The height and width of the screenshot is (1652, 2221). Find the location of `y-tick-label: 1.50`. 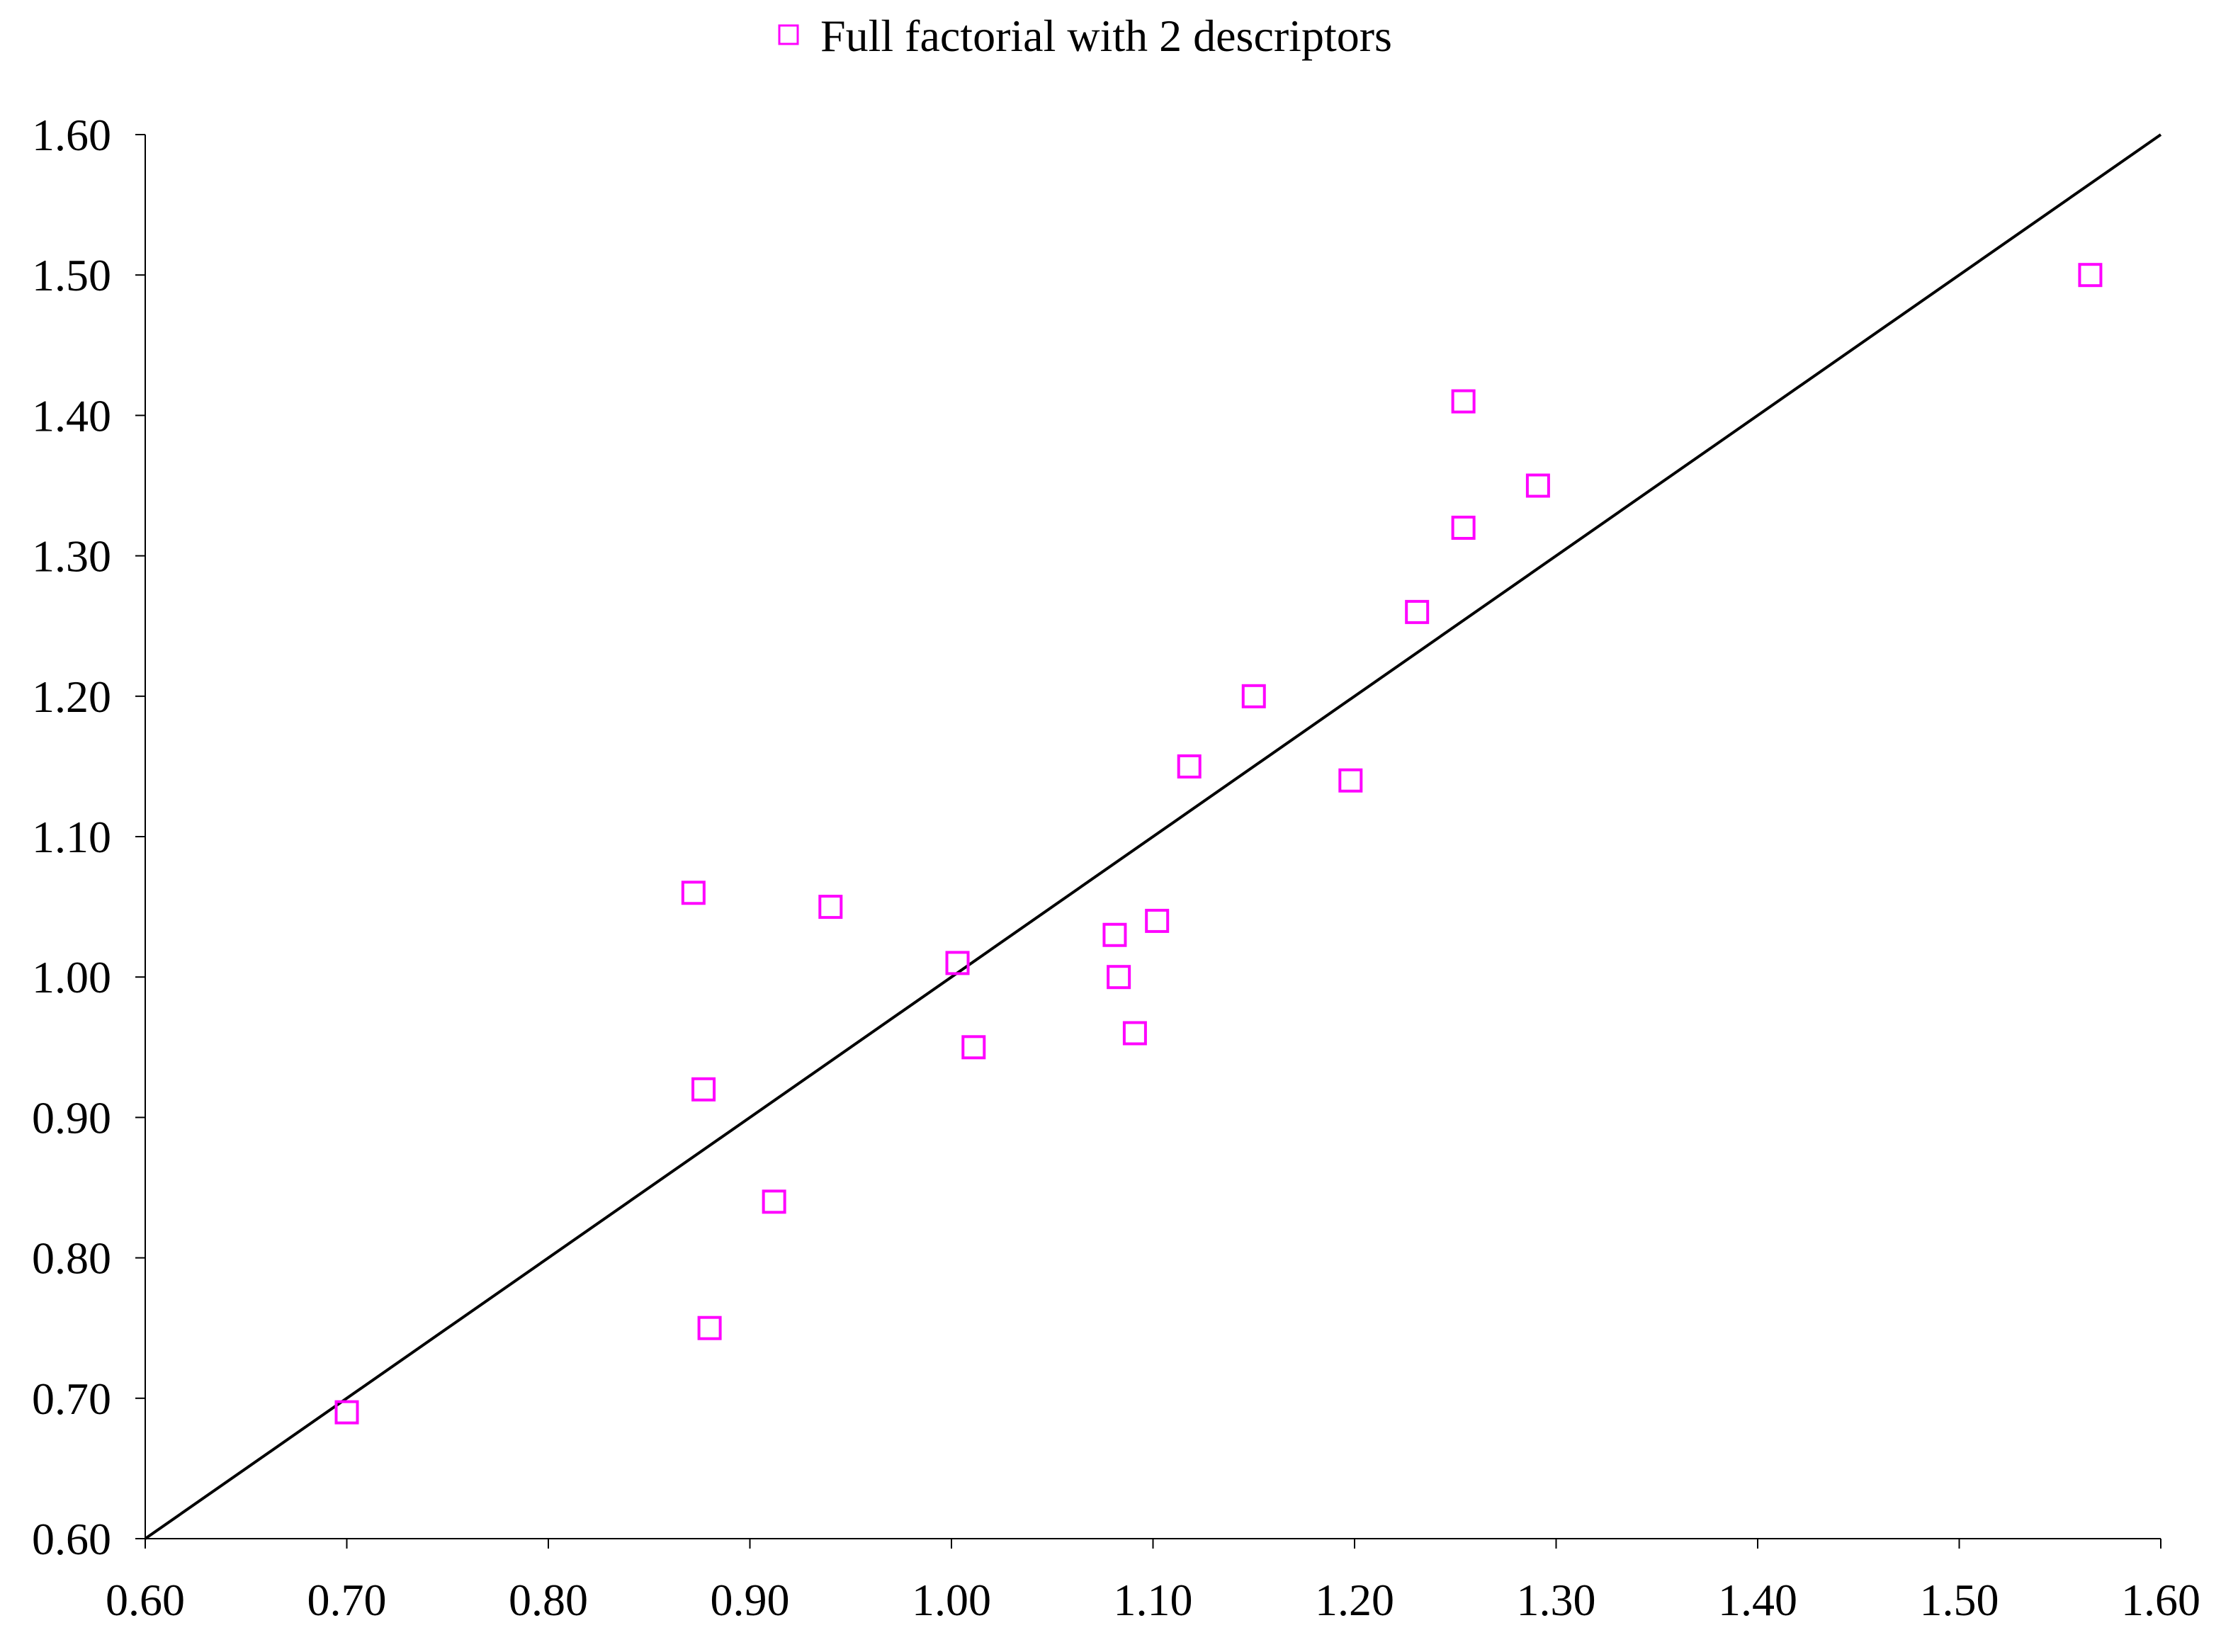

y-tick-label: 1.50 is located at coordinates (71, 275).